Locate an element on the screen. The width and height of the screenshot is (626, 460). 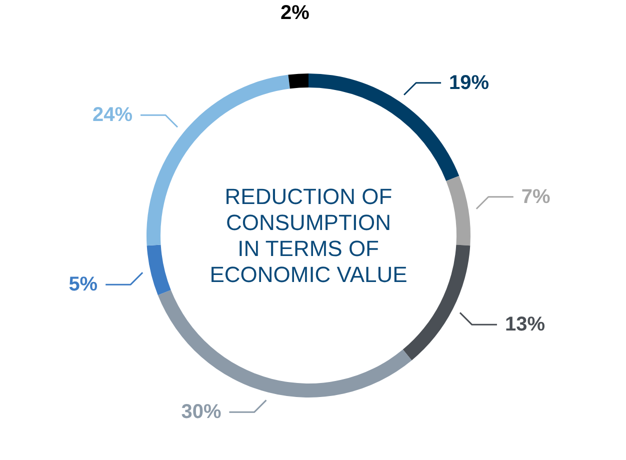
data-label: 2% is located at coordinates (295, 13).